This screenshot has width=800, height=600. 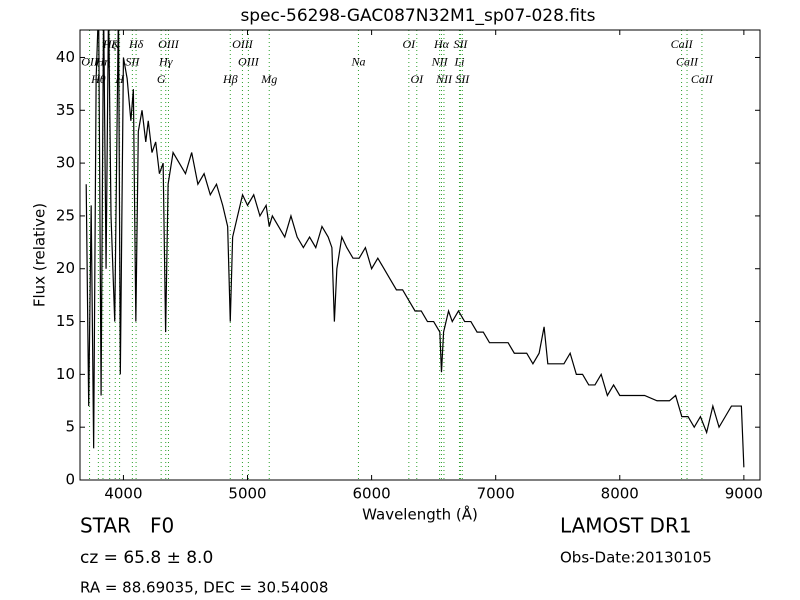 I want to click on line-label: H, so click(x=119, y=79).